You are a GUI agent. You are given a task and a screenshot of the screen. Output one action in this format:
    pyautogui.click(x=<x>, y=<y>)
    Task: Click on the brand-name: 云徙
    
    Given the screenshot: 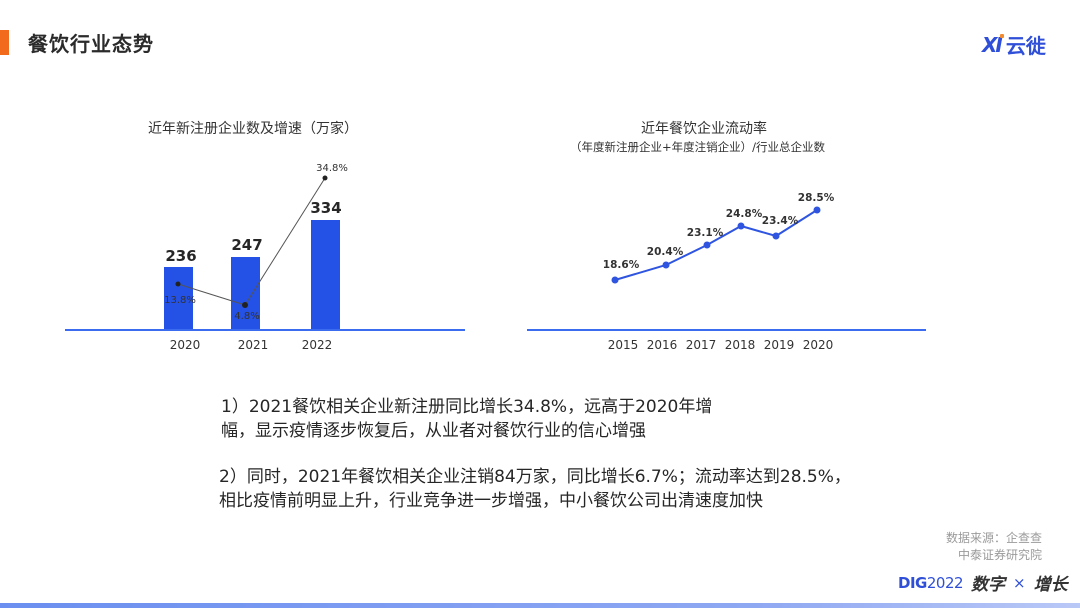 What is the action you would take?
    pyautogui.click(x=1025, y=46)
    